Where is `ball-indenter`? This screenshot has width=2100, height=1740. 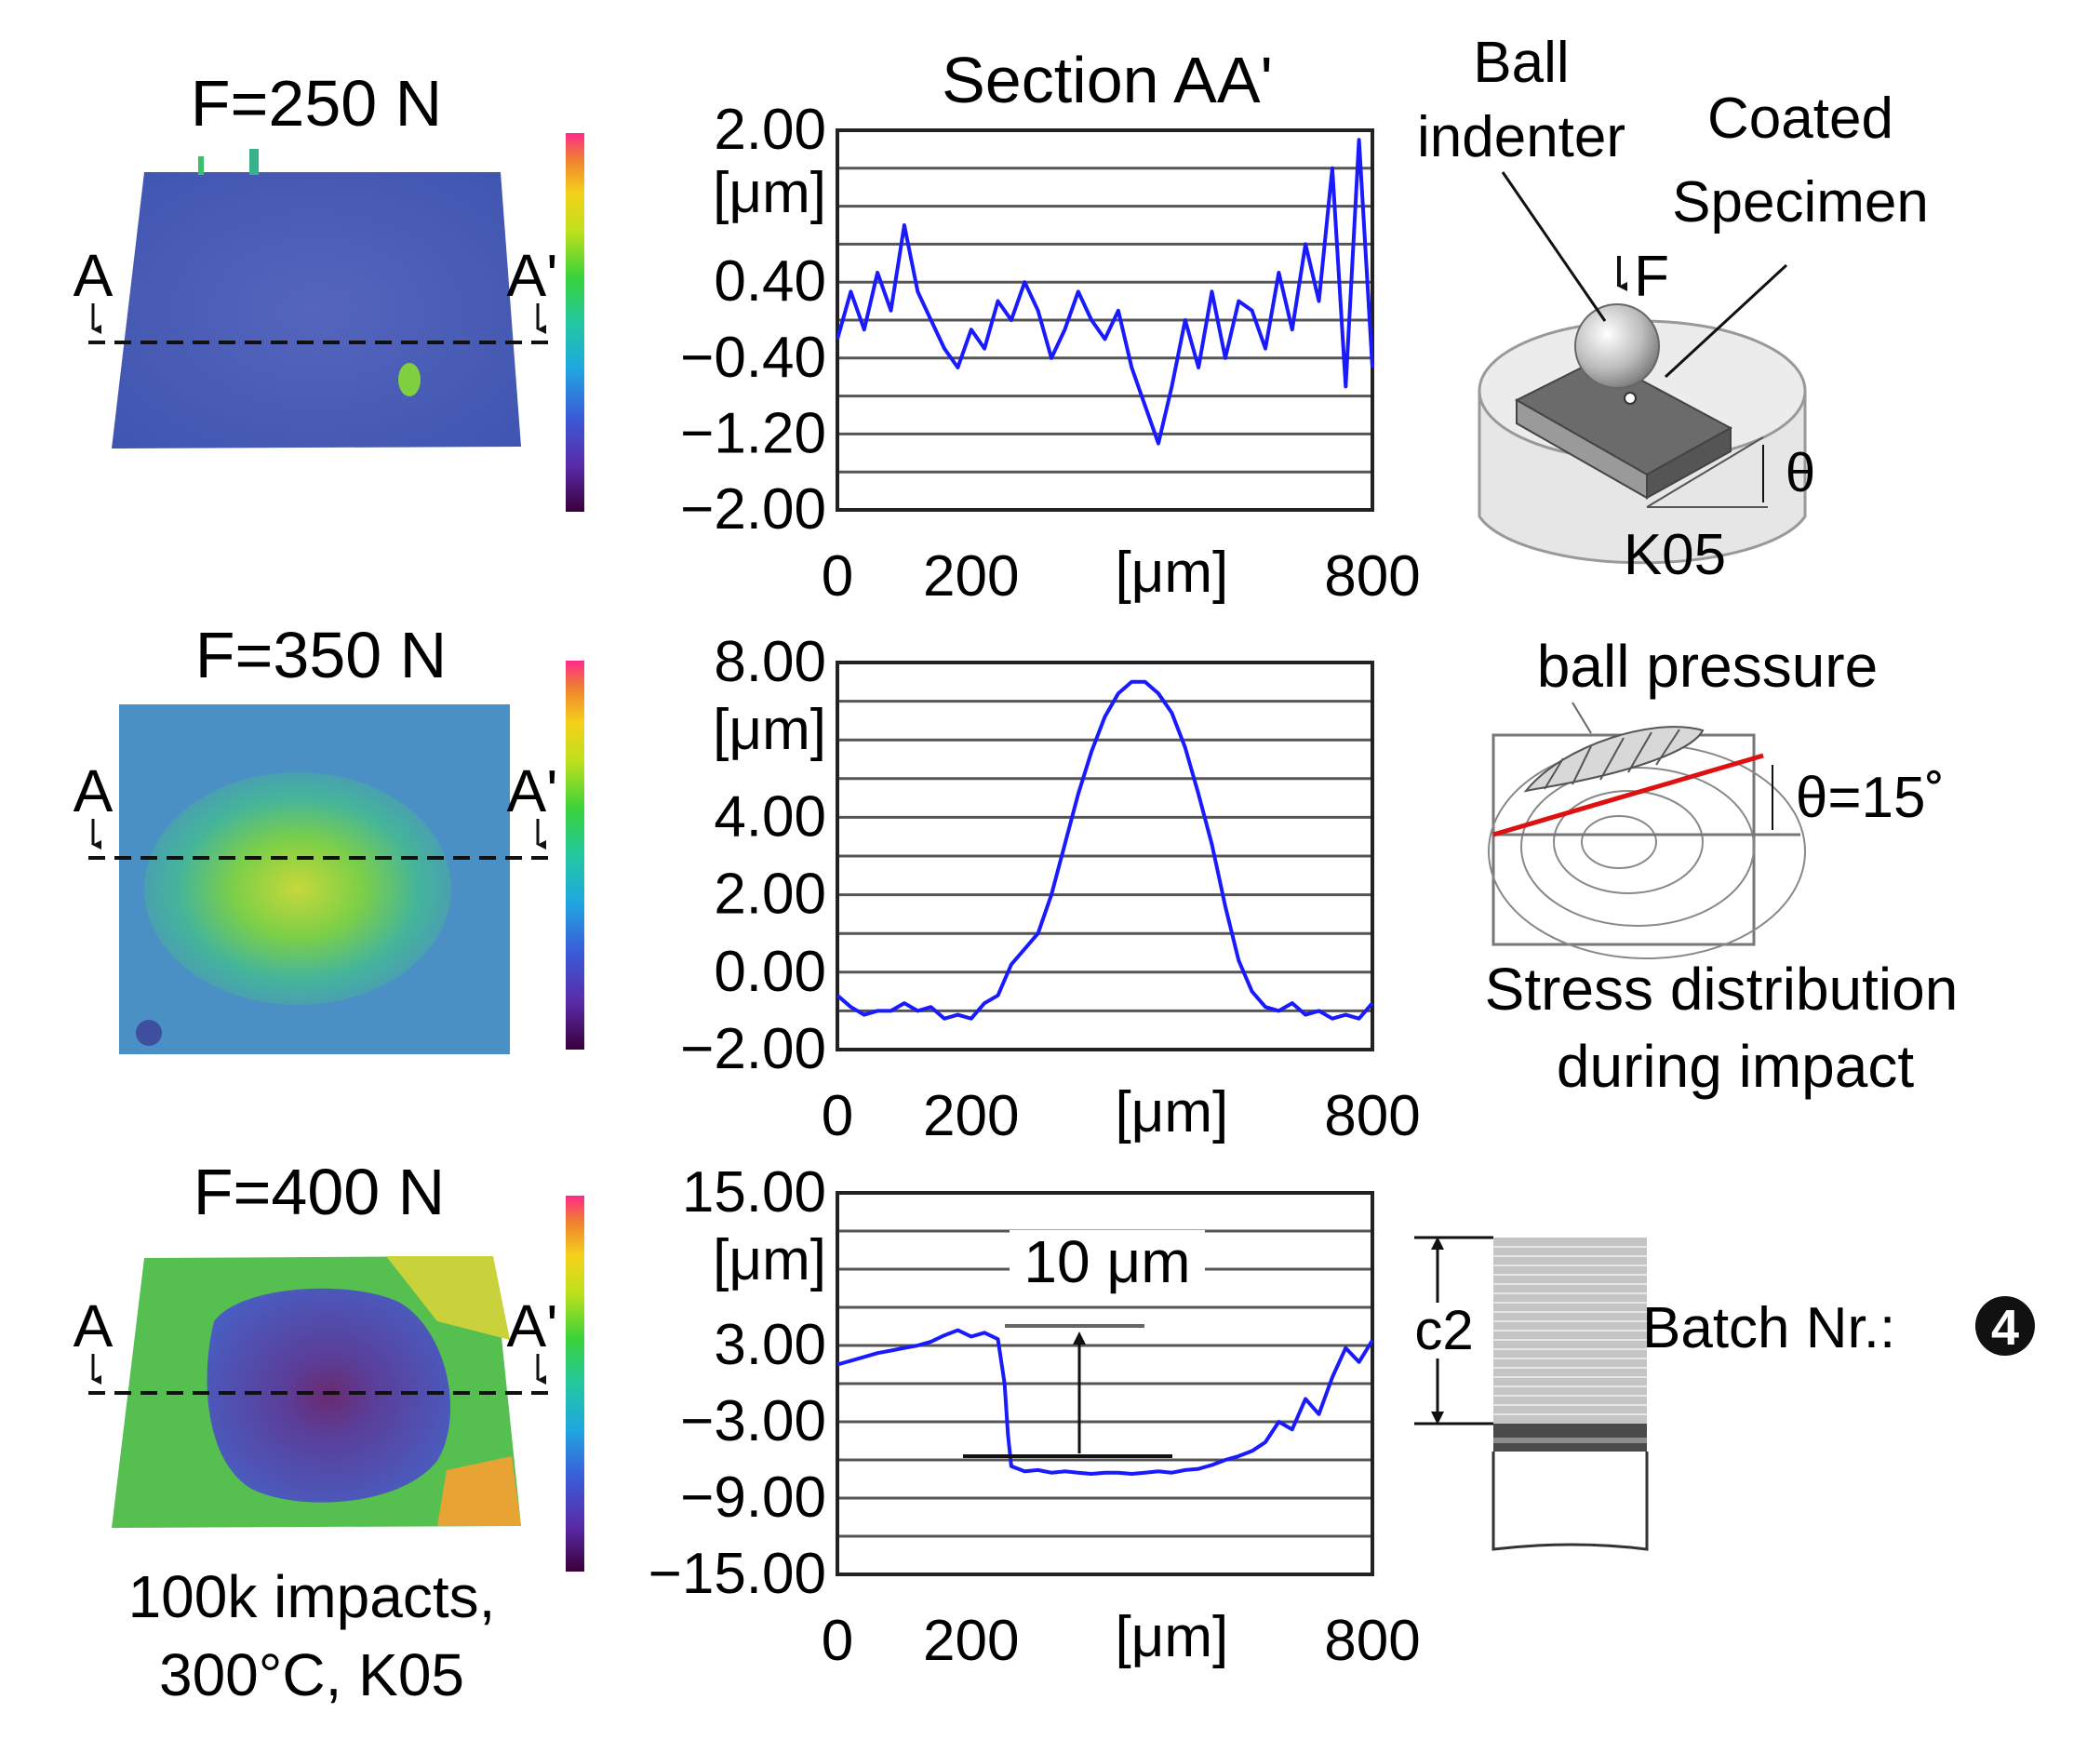 ball-indenter is located at coordinates (1617, 346).